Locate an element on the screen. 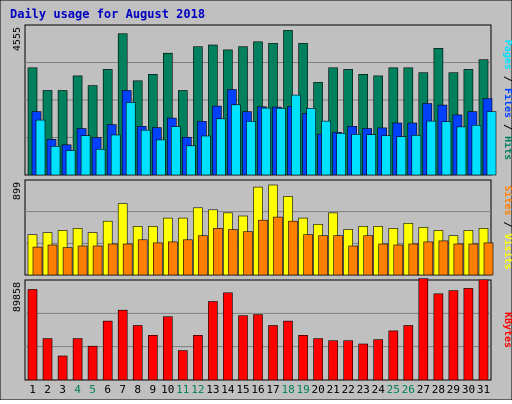  axis-label-pages: Pages is located at coordinates (507, 55).